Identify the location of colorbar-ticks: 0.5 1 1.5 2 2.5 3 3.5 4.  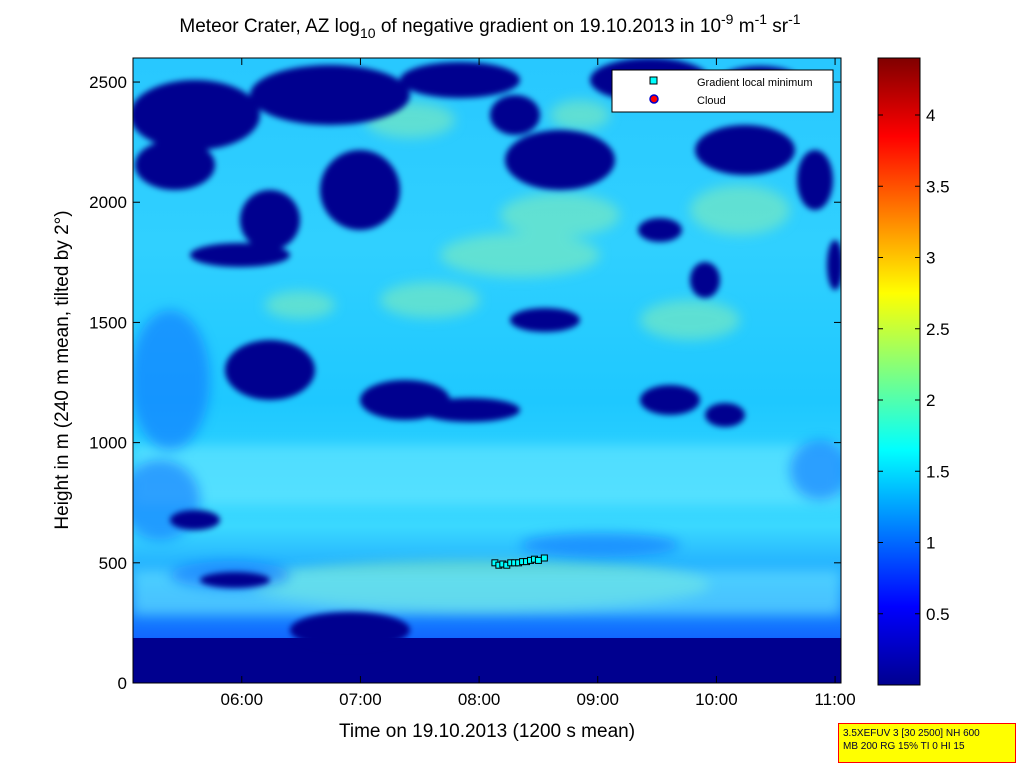
(914, 365).